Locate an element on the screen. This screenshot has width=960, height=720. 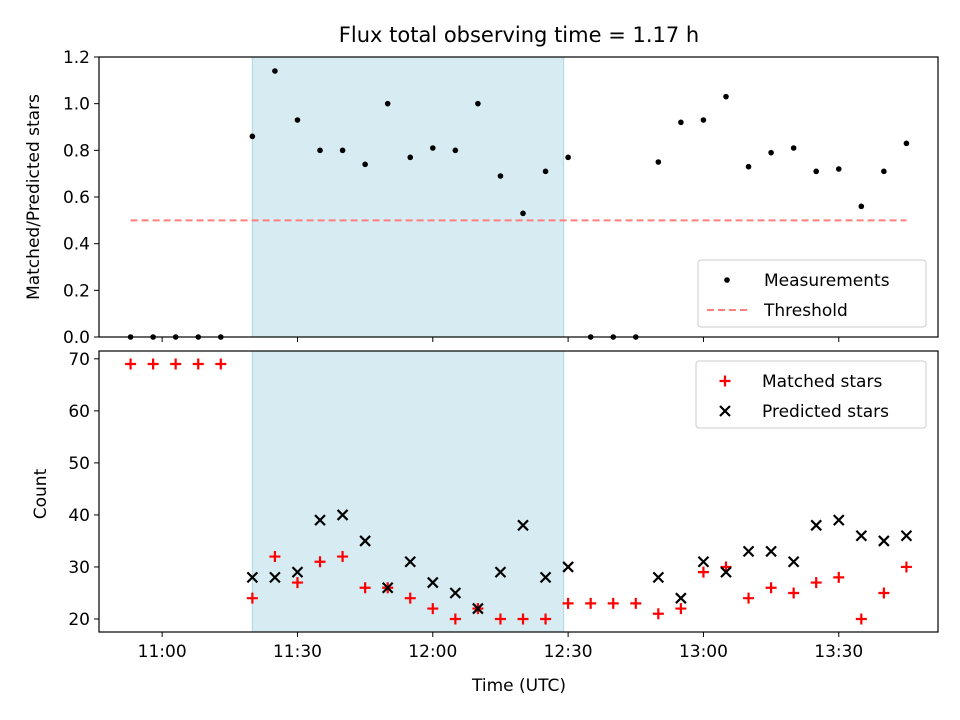
bottom-legend-box is located at coordinates (811, 394).